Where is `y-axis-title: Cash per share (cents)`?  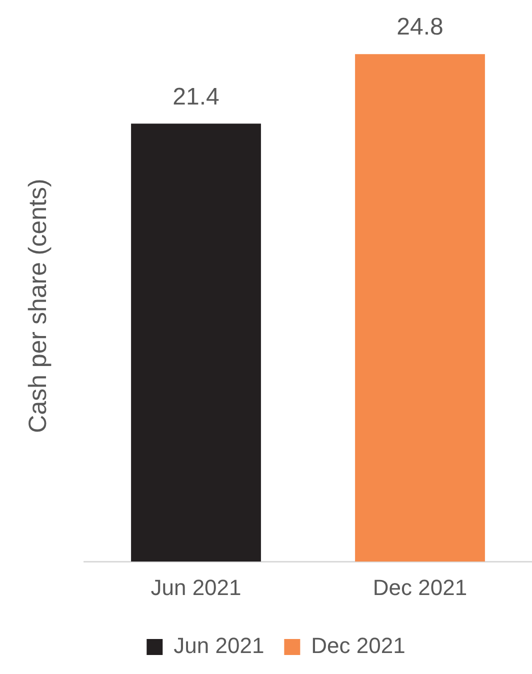 y-axis-title: Cash per share (cents) is located at coordinates (38, 305).